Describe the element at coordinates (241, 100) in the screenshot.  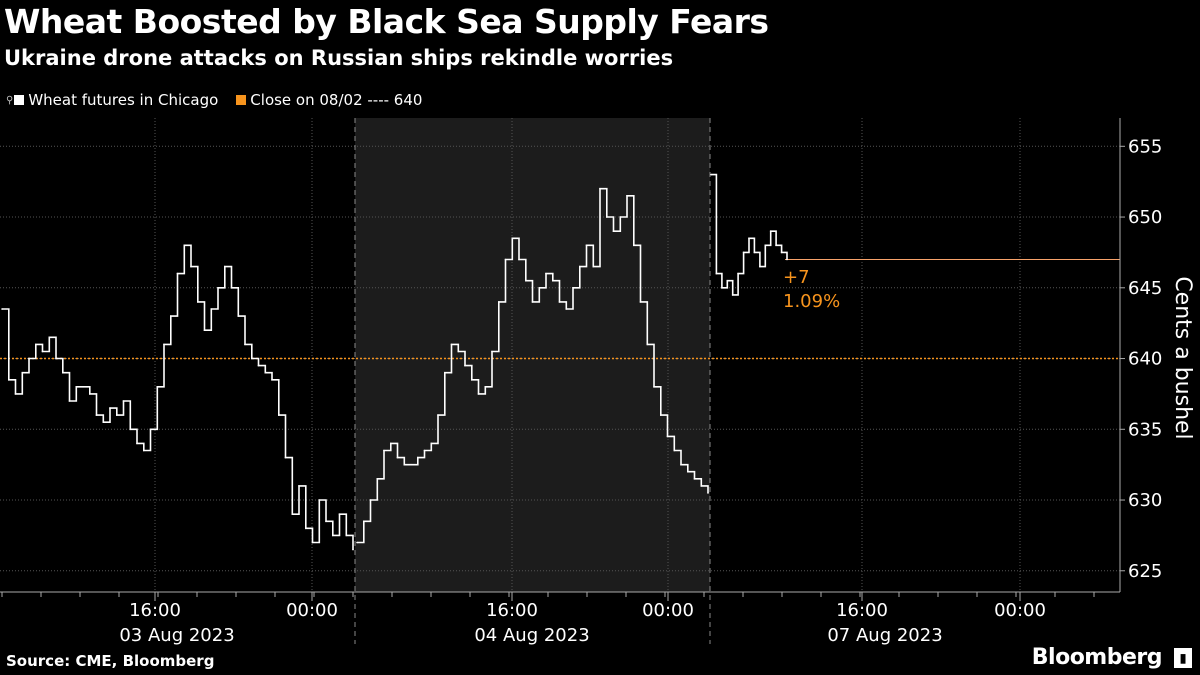
I see `legend-swatch-orange` at that location.